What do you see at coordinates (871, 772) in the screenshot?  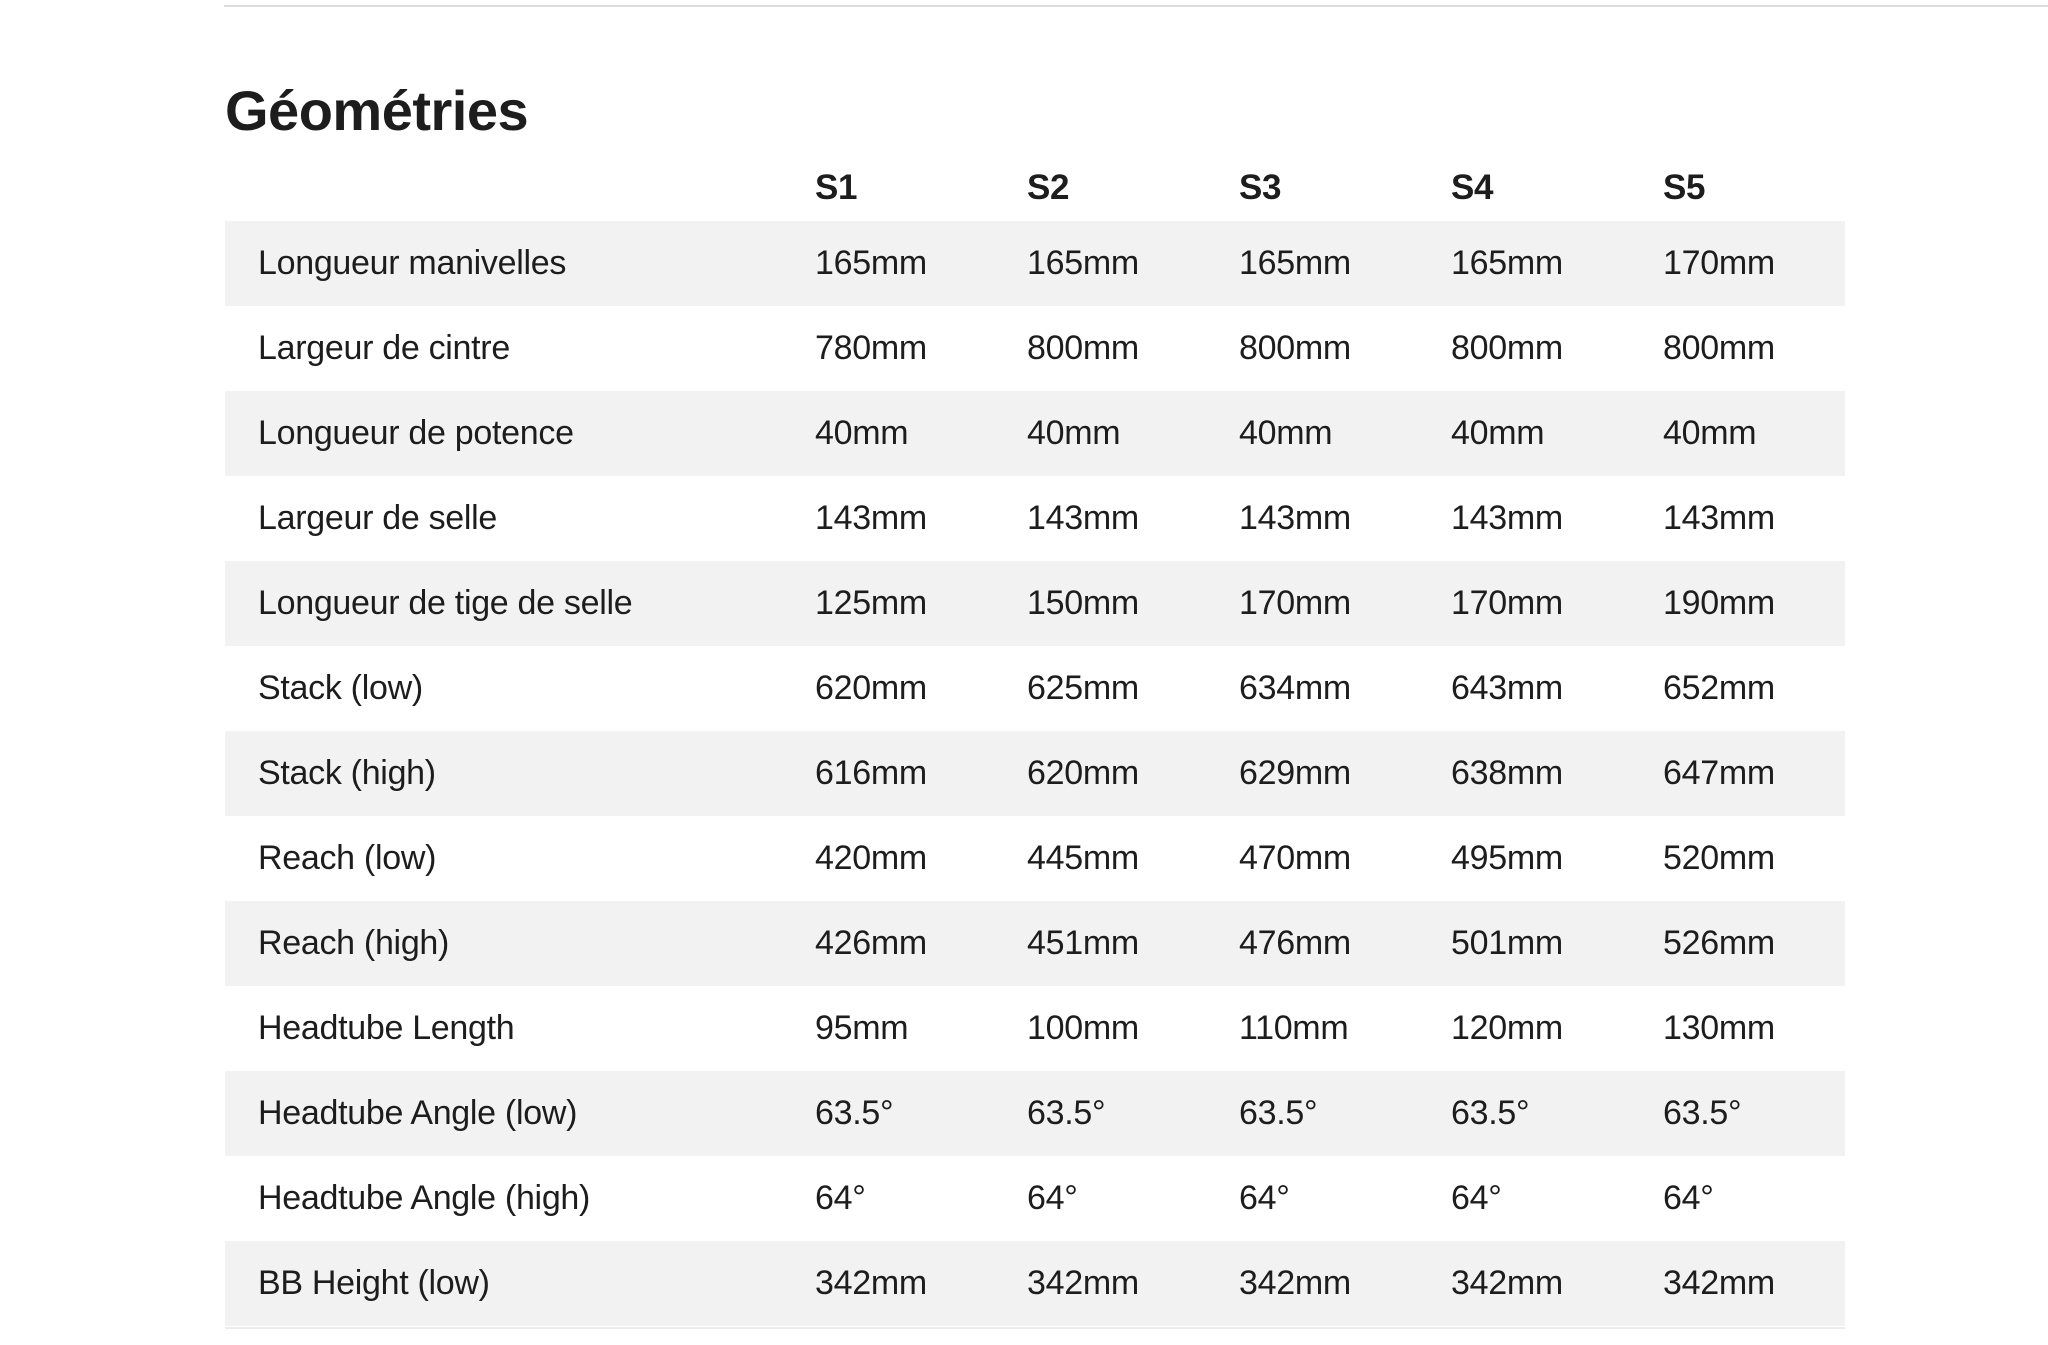 I see `row-value: 616mm` at bounding box center [871, 772].